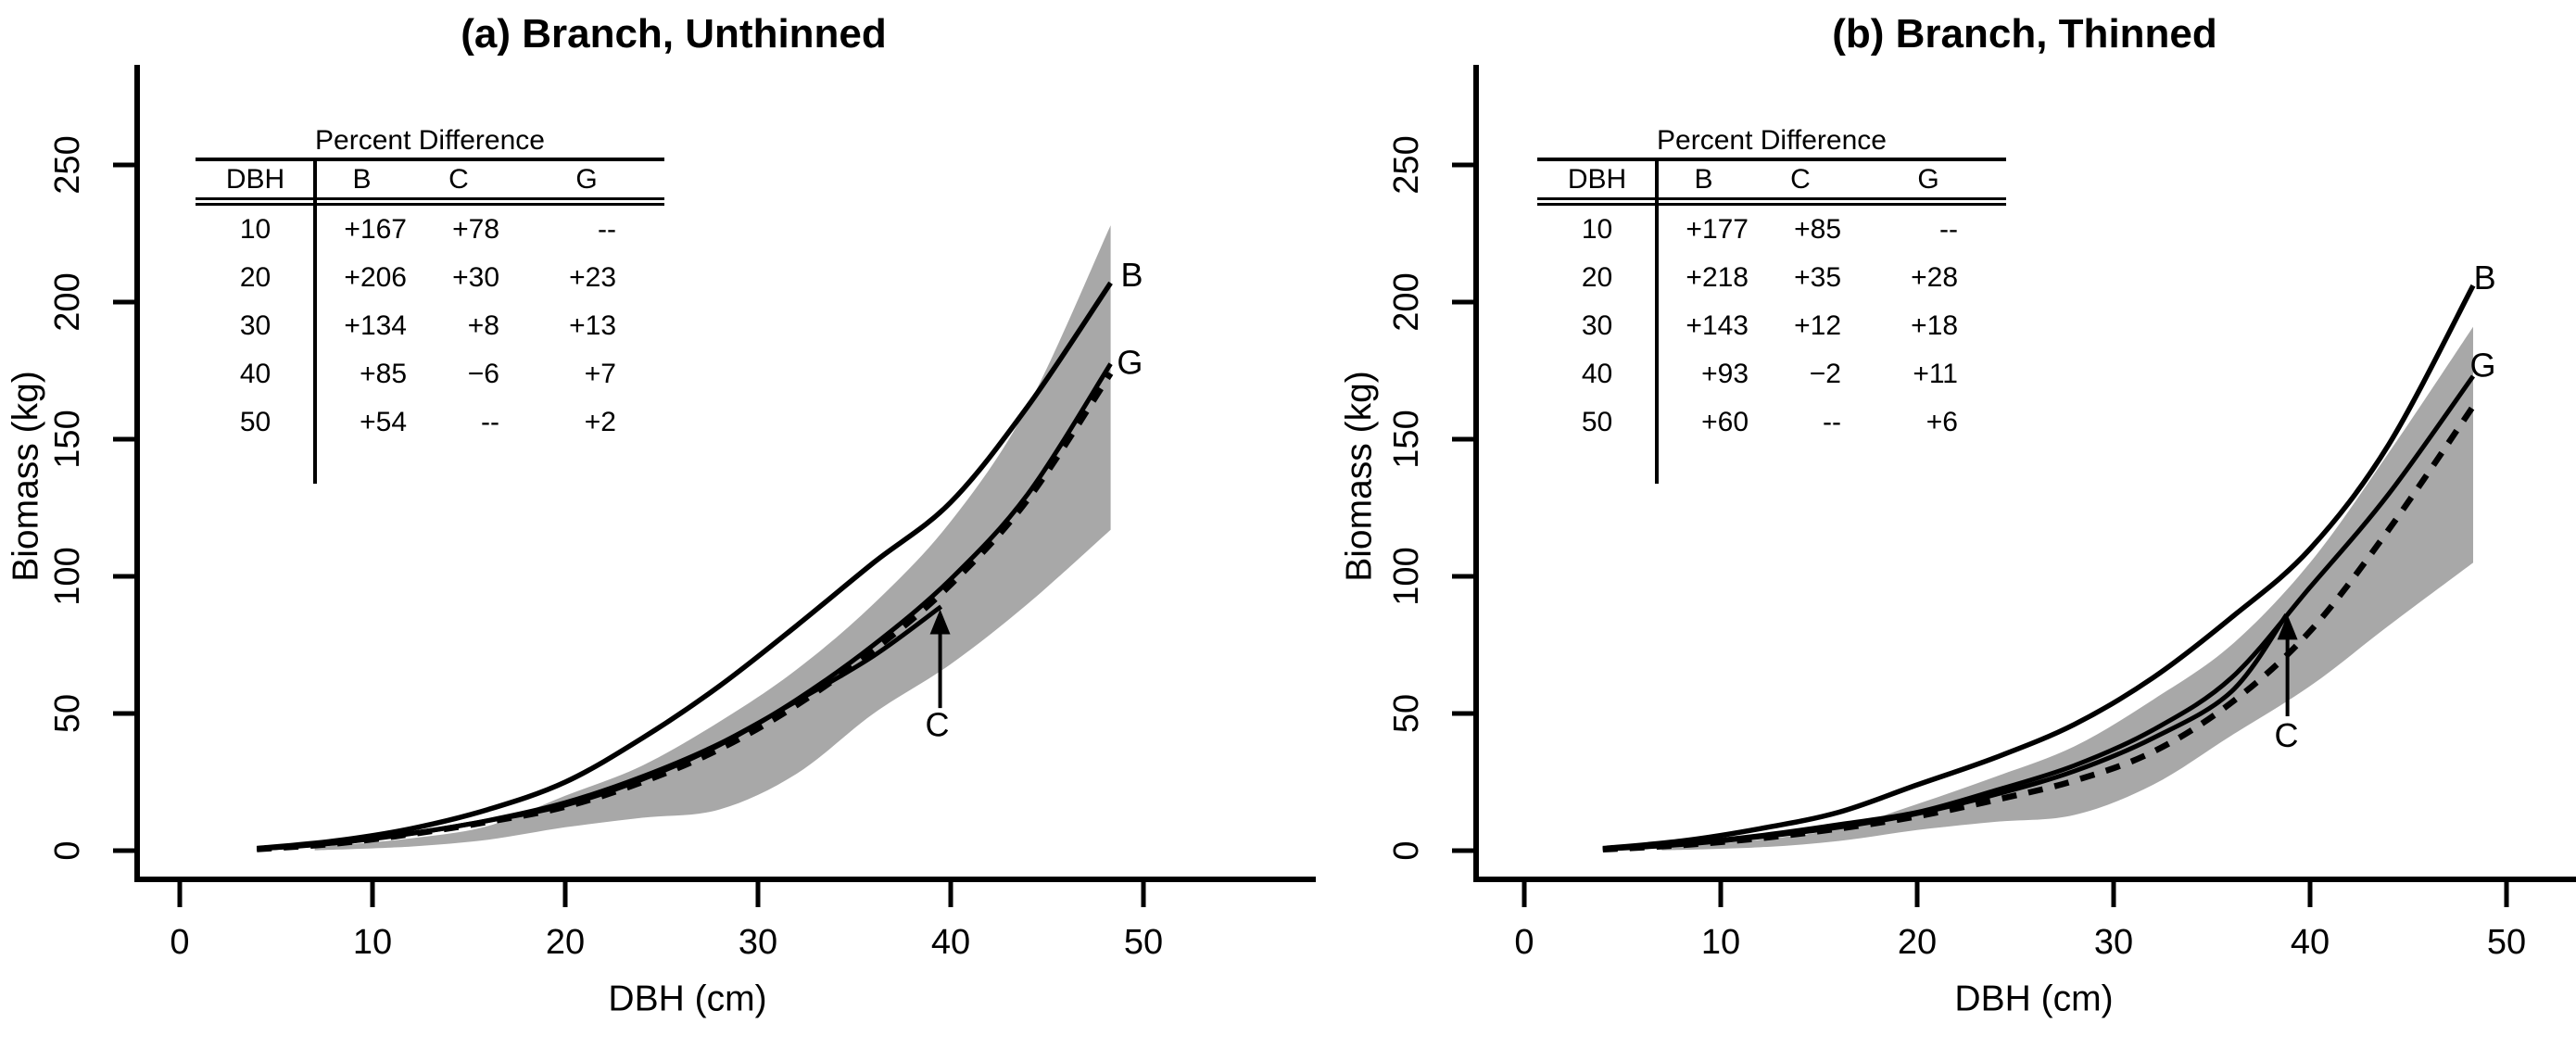 Image resolution: width=2576 pixels, height=1048 pixels. Describe the element at coordinates (1934, 277) in the screenshot. I see `table-cell: +28` at that location.